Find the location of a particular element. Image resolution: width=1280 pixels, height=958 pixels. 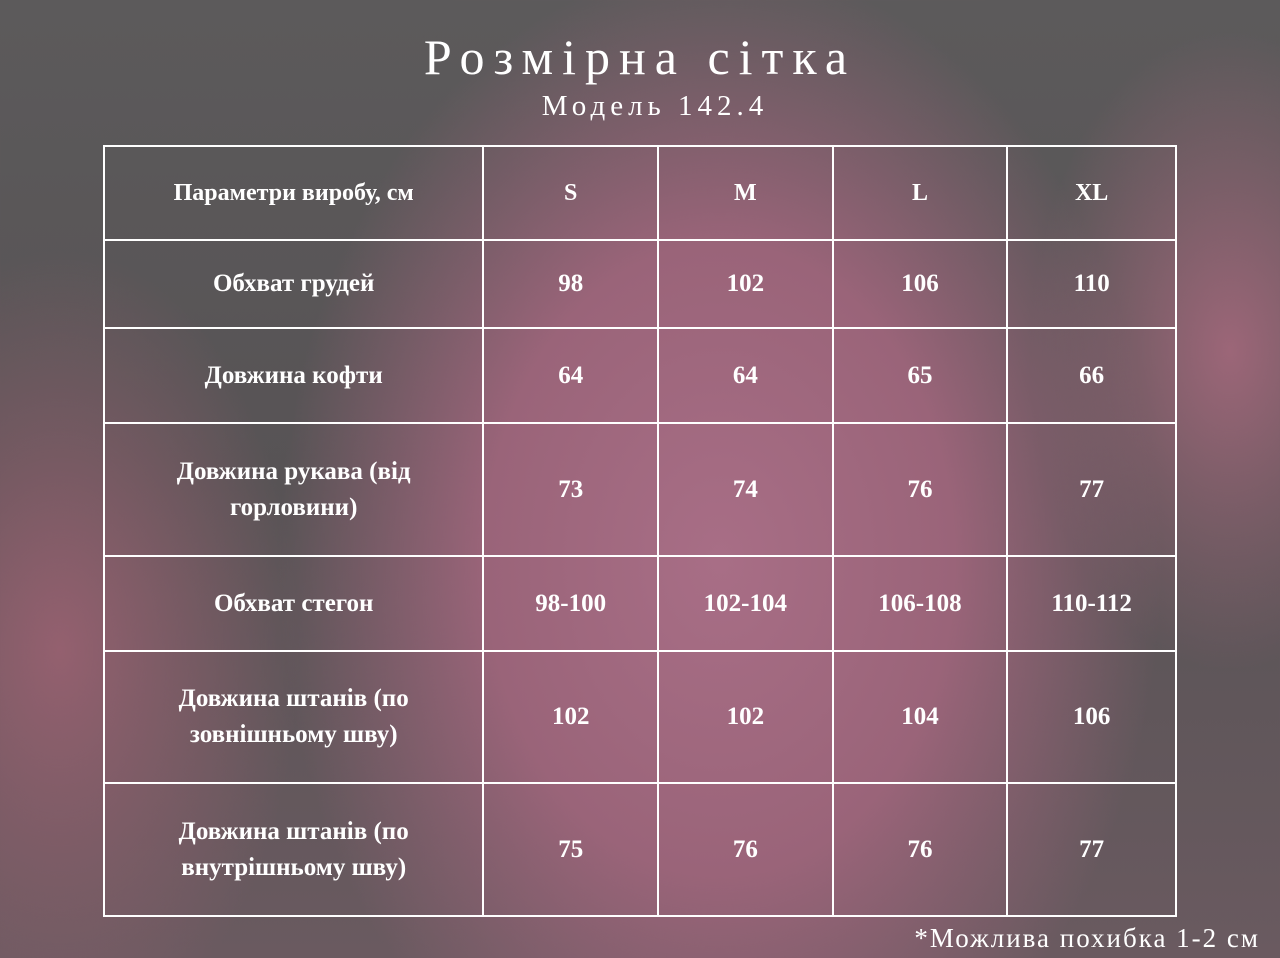

model-subtitle: Модель 142.4 is located at coordinates (655, 106).